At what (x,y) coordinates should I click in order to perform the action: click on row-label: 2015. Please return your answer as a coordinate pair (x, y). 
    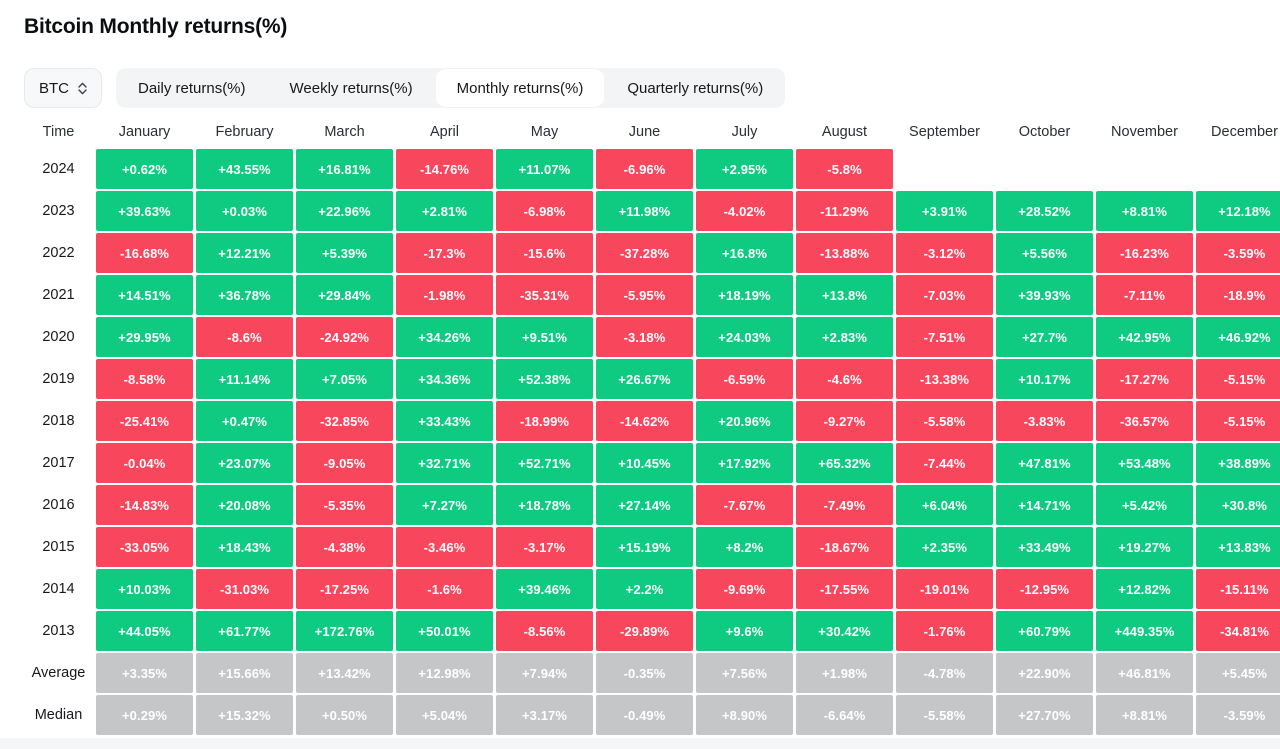
    Looking at the image, I should click on (58, 547).